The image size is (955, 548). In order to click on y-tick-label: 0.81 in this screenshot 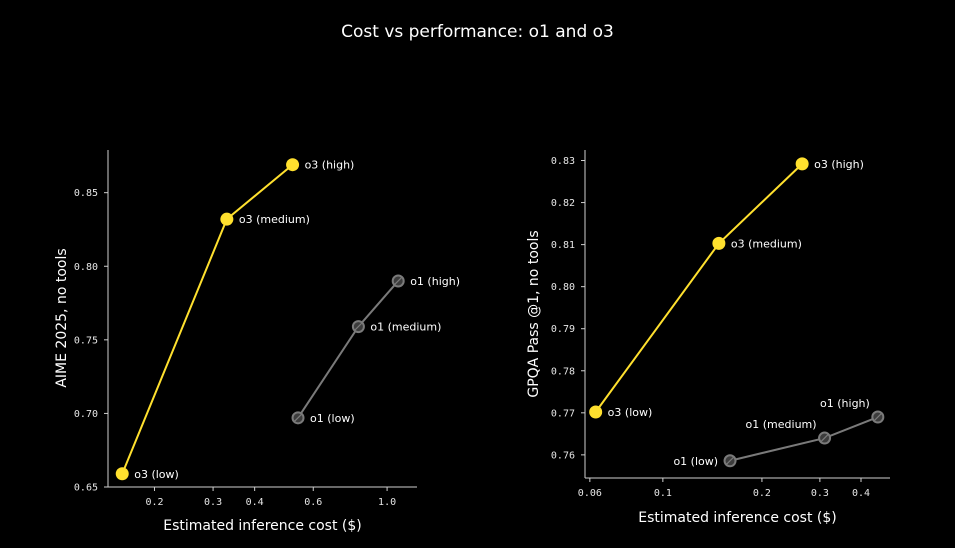, I will do `click(563, 245)`.